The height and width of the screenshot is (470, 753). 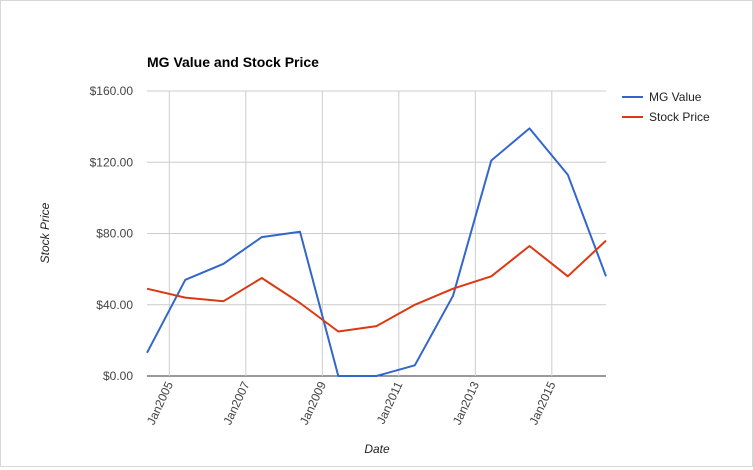 What do you see at coordinates (666, 107) in the screenshot?
I see `legend: MG Value Stock Price` at bounding box center [666, 107].